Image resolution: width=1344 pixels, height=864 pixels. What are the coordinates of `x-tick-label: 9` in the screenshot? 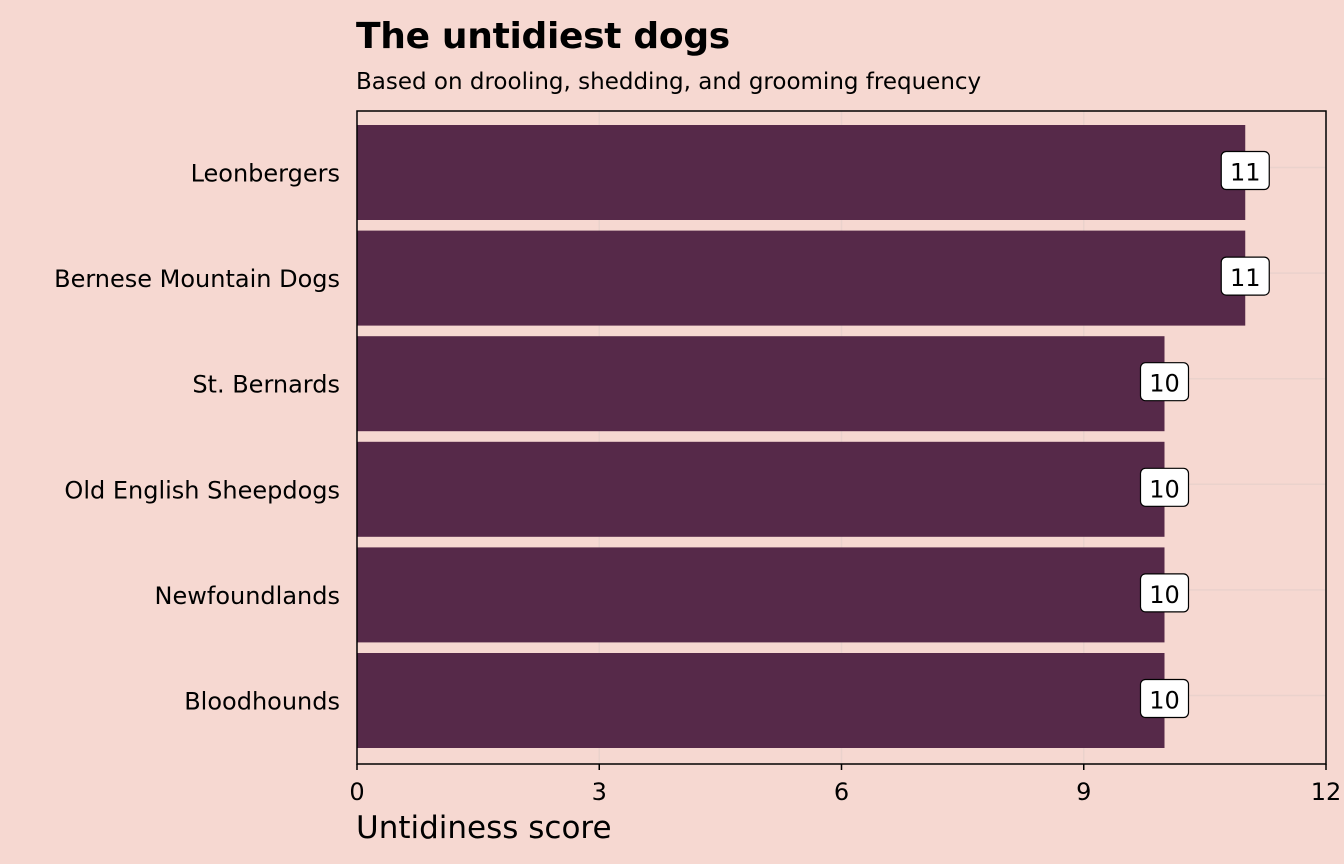 It's located at (1083, 792).